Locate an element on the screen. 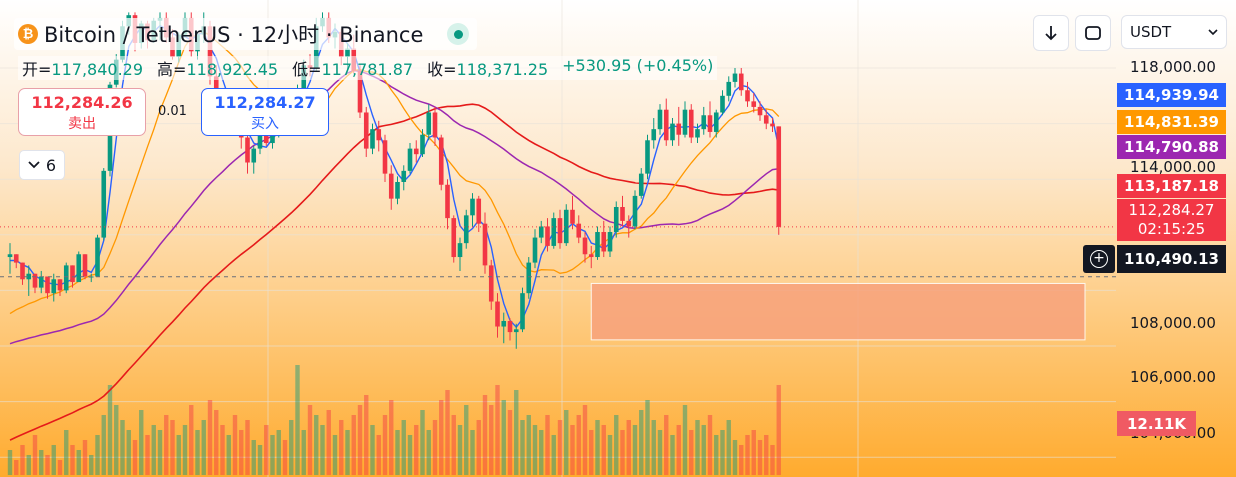  plus-circle-icon: + is located at coordinates (1099, 259).